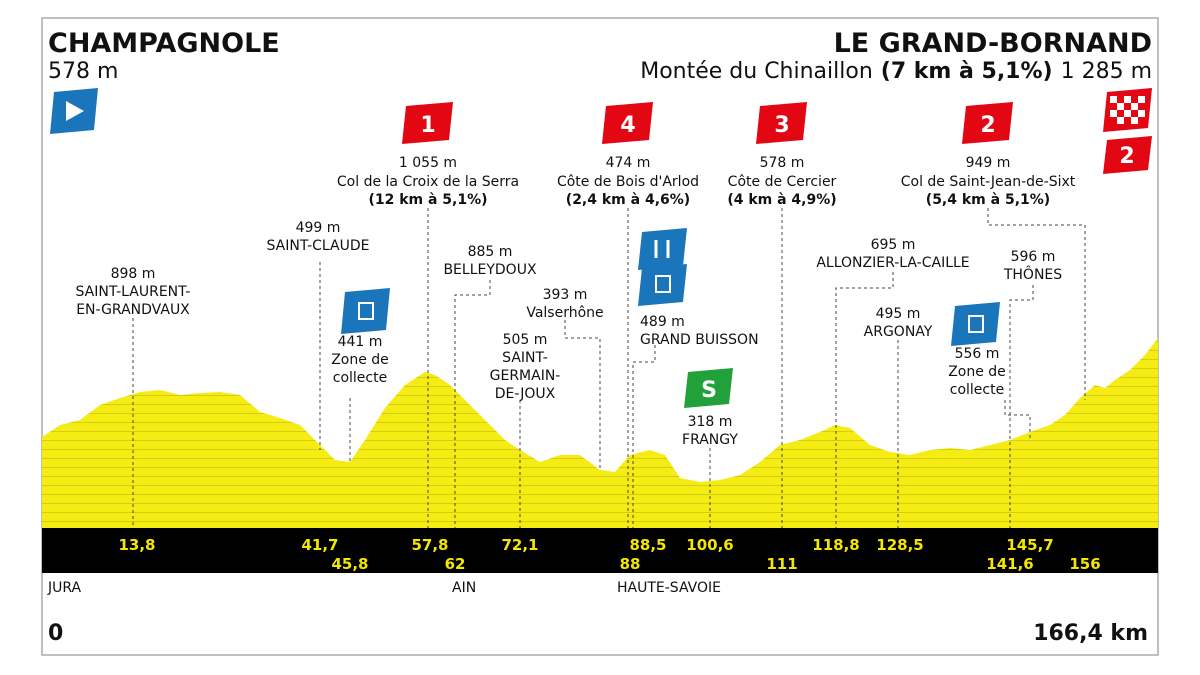  Describe the element at coordinates (782, 182) in the screenshot. I see `climb-name: Côte de Cercier` at that location.